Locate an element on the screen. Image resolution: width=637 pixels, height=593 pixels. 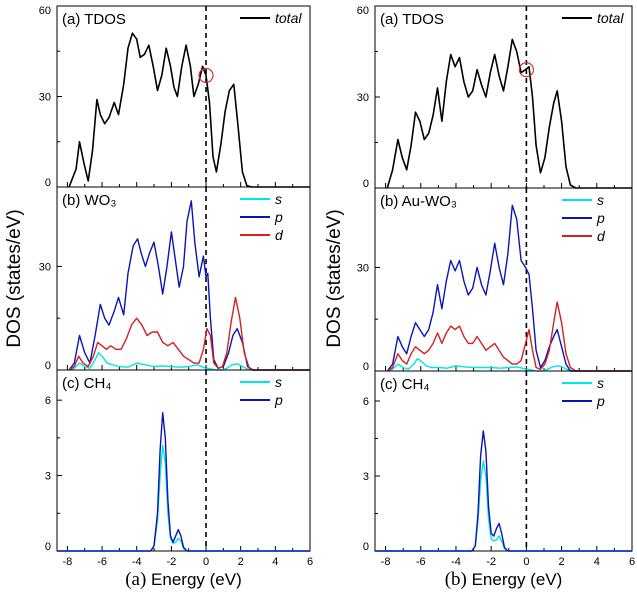
panel-metal-oxide: 0 30 (b) WO₃ spd is located at coordinates (175, 279).